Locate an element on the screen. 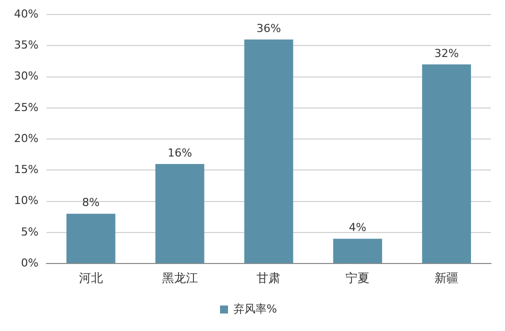  x-tick-label: 甘肃 is located at coordinates (268, 277).